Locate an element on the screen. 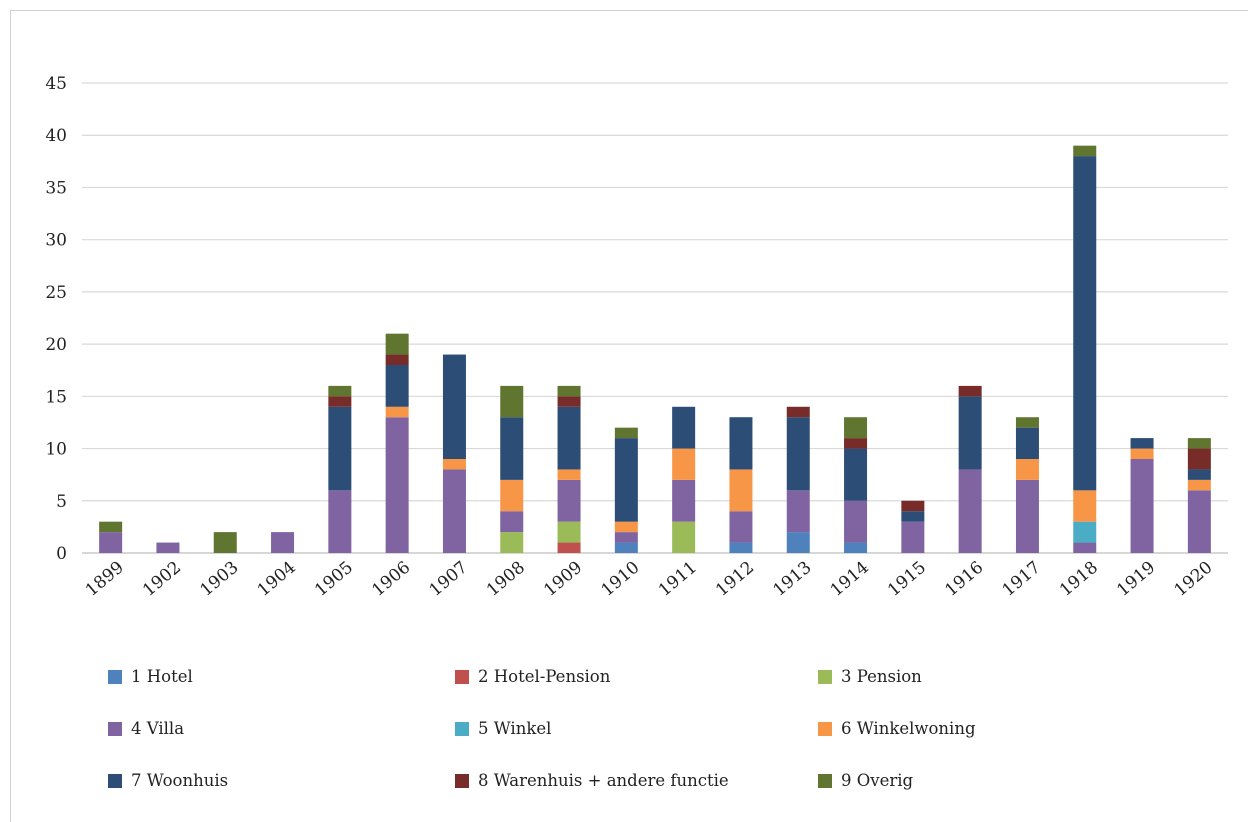 The height and width of the screenshot is (822, 1248). x-tick-label: 1905 is located at coordinates (334, 579).